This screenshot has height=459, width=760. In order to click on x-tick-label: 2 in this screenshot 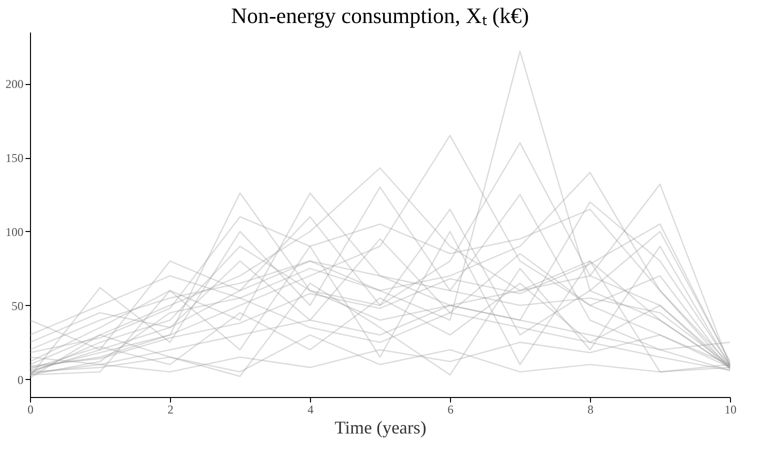, I will do `click(171, 409)`.